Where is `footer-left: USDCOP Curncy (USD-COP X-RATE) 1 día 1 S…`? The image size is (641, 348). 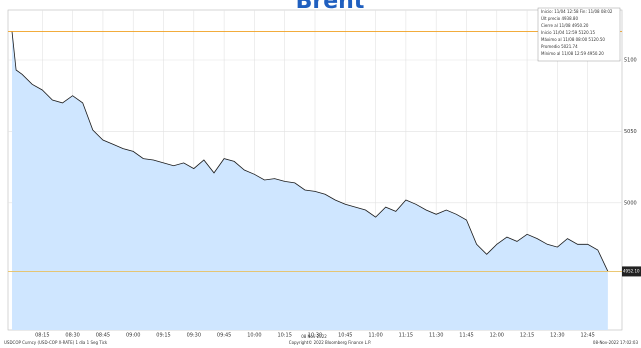 footer-left: USDCOP Curncy (USD-COP X-RATE) 1 día 1 S… is located at coordinates (56, 342).